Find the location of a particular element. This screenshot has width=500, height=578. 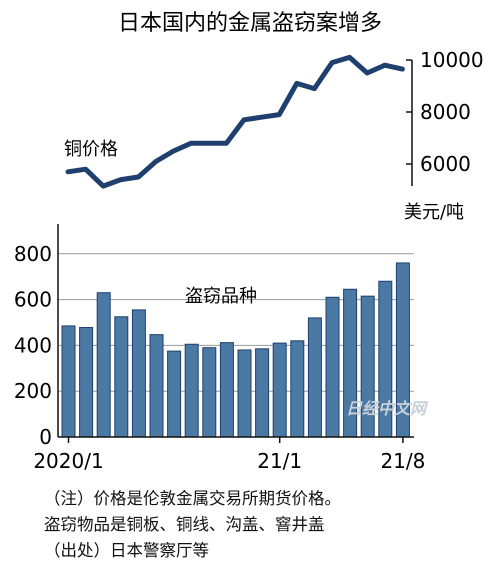

note-line: （出处）日本警察厅等 is located at coordinates (126, 550).